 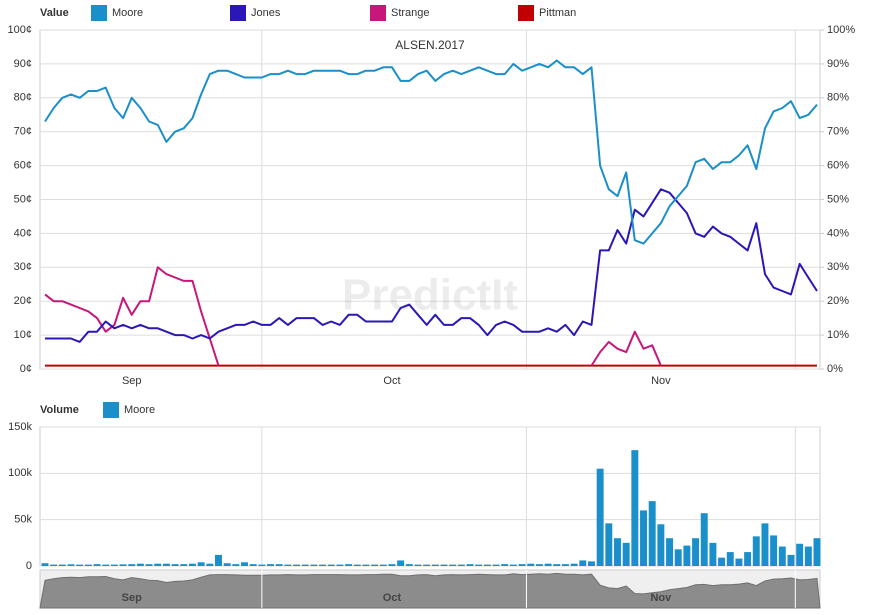 What do you see at coordinates (838, 233) in the screenshot?
I see `y2-tick-label: 40%` at bounding box center [838, 233].